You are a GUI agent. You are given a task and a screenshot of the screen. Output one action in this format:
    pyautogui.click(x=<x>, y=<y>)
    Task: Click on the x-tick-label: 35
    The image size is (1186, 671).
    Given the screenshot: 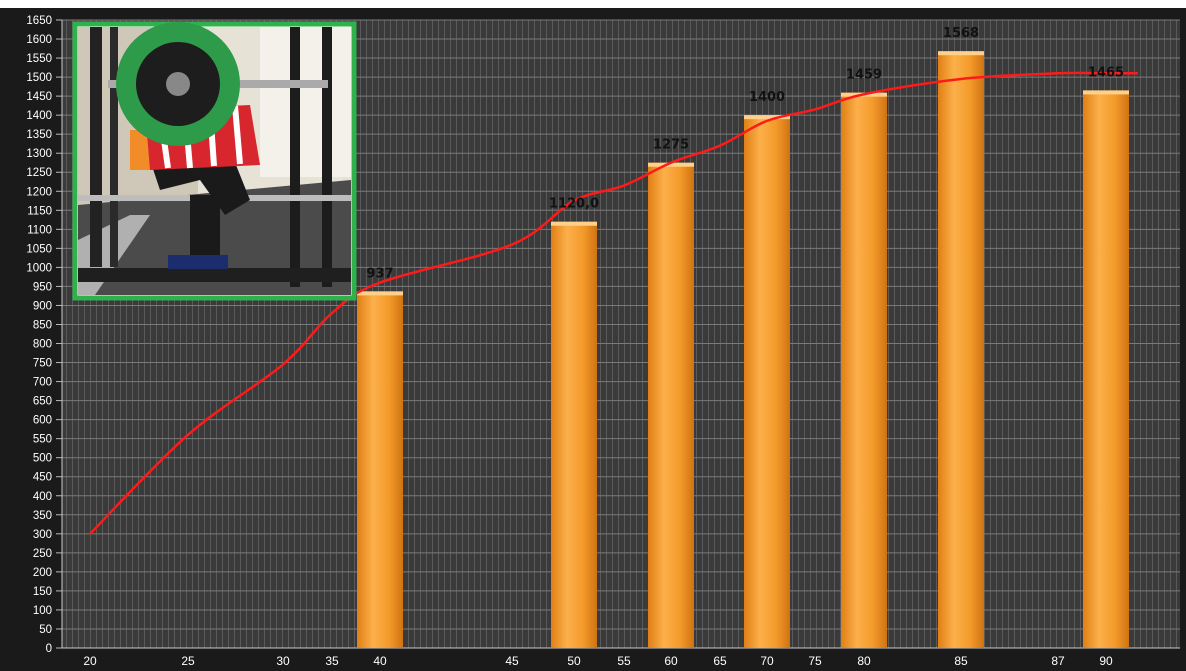 What is the action you would take?
    pyautogui.click(x=332, y=661)
    